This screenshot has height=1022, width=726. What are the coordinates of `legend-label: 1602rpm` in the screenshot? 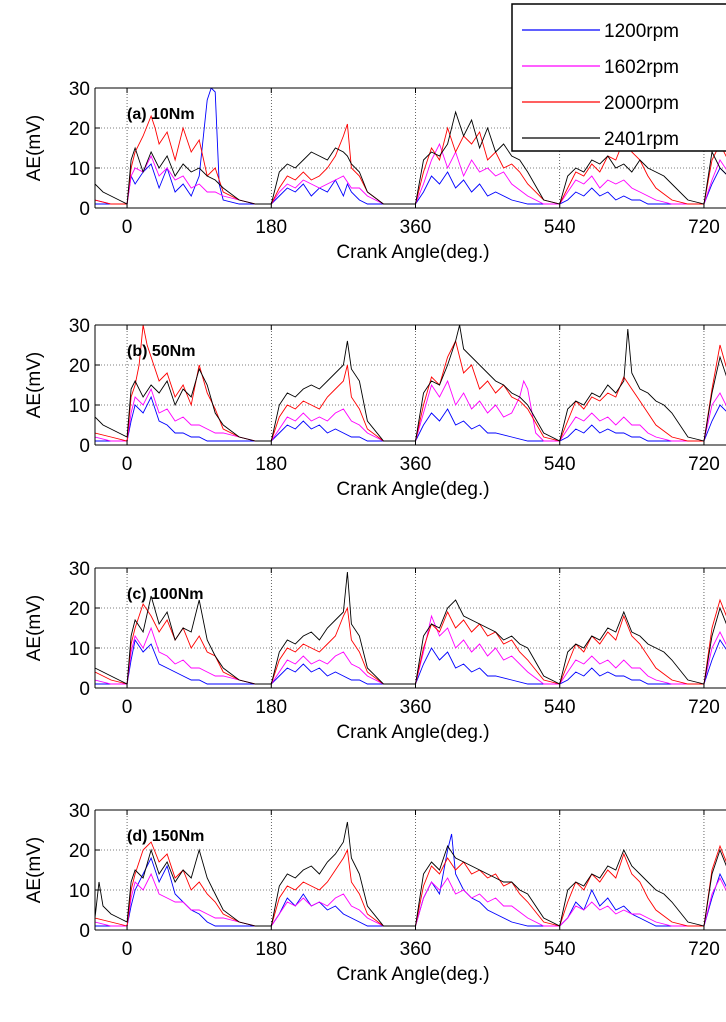 It's located at (641, 67).